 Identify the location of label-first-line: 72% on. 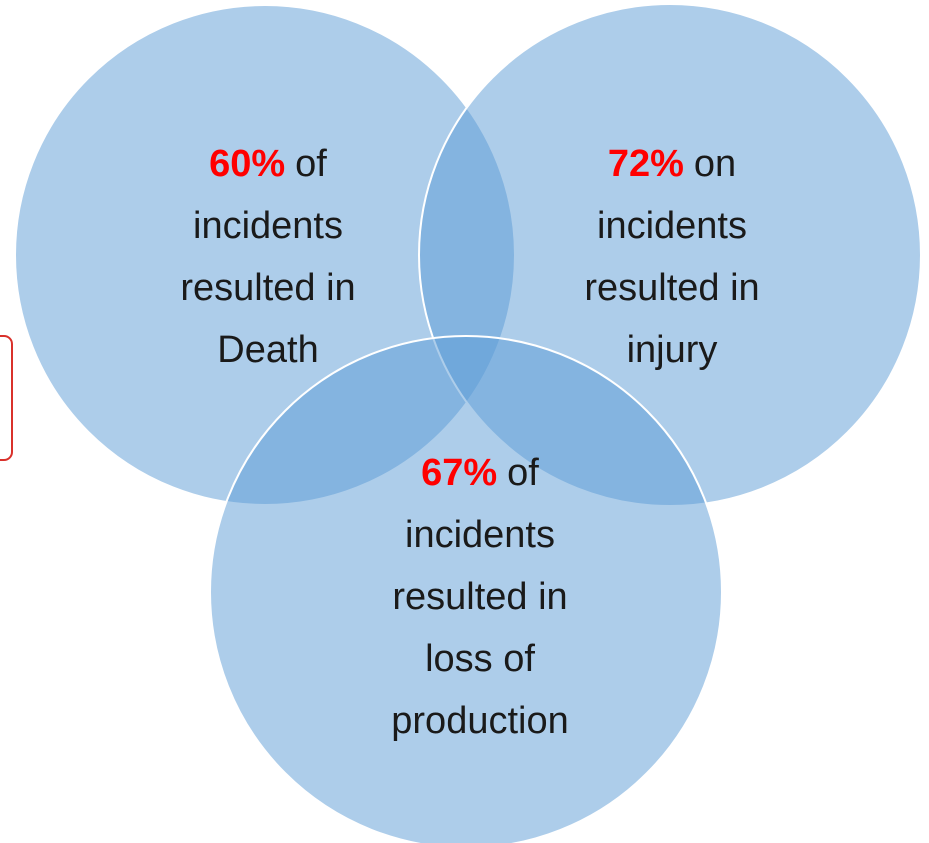
(672, 164).